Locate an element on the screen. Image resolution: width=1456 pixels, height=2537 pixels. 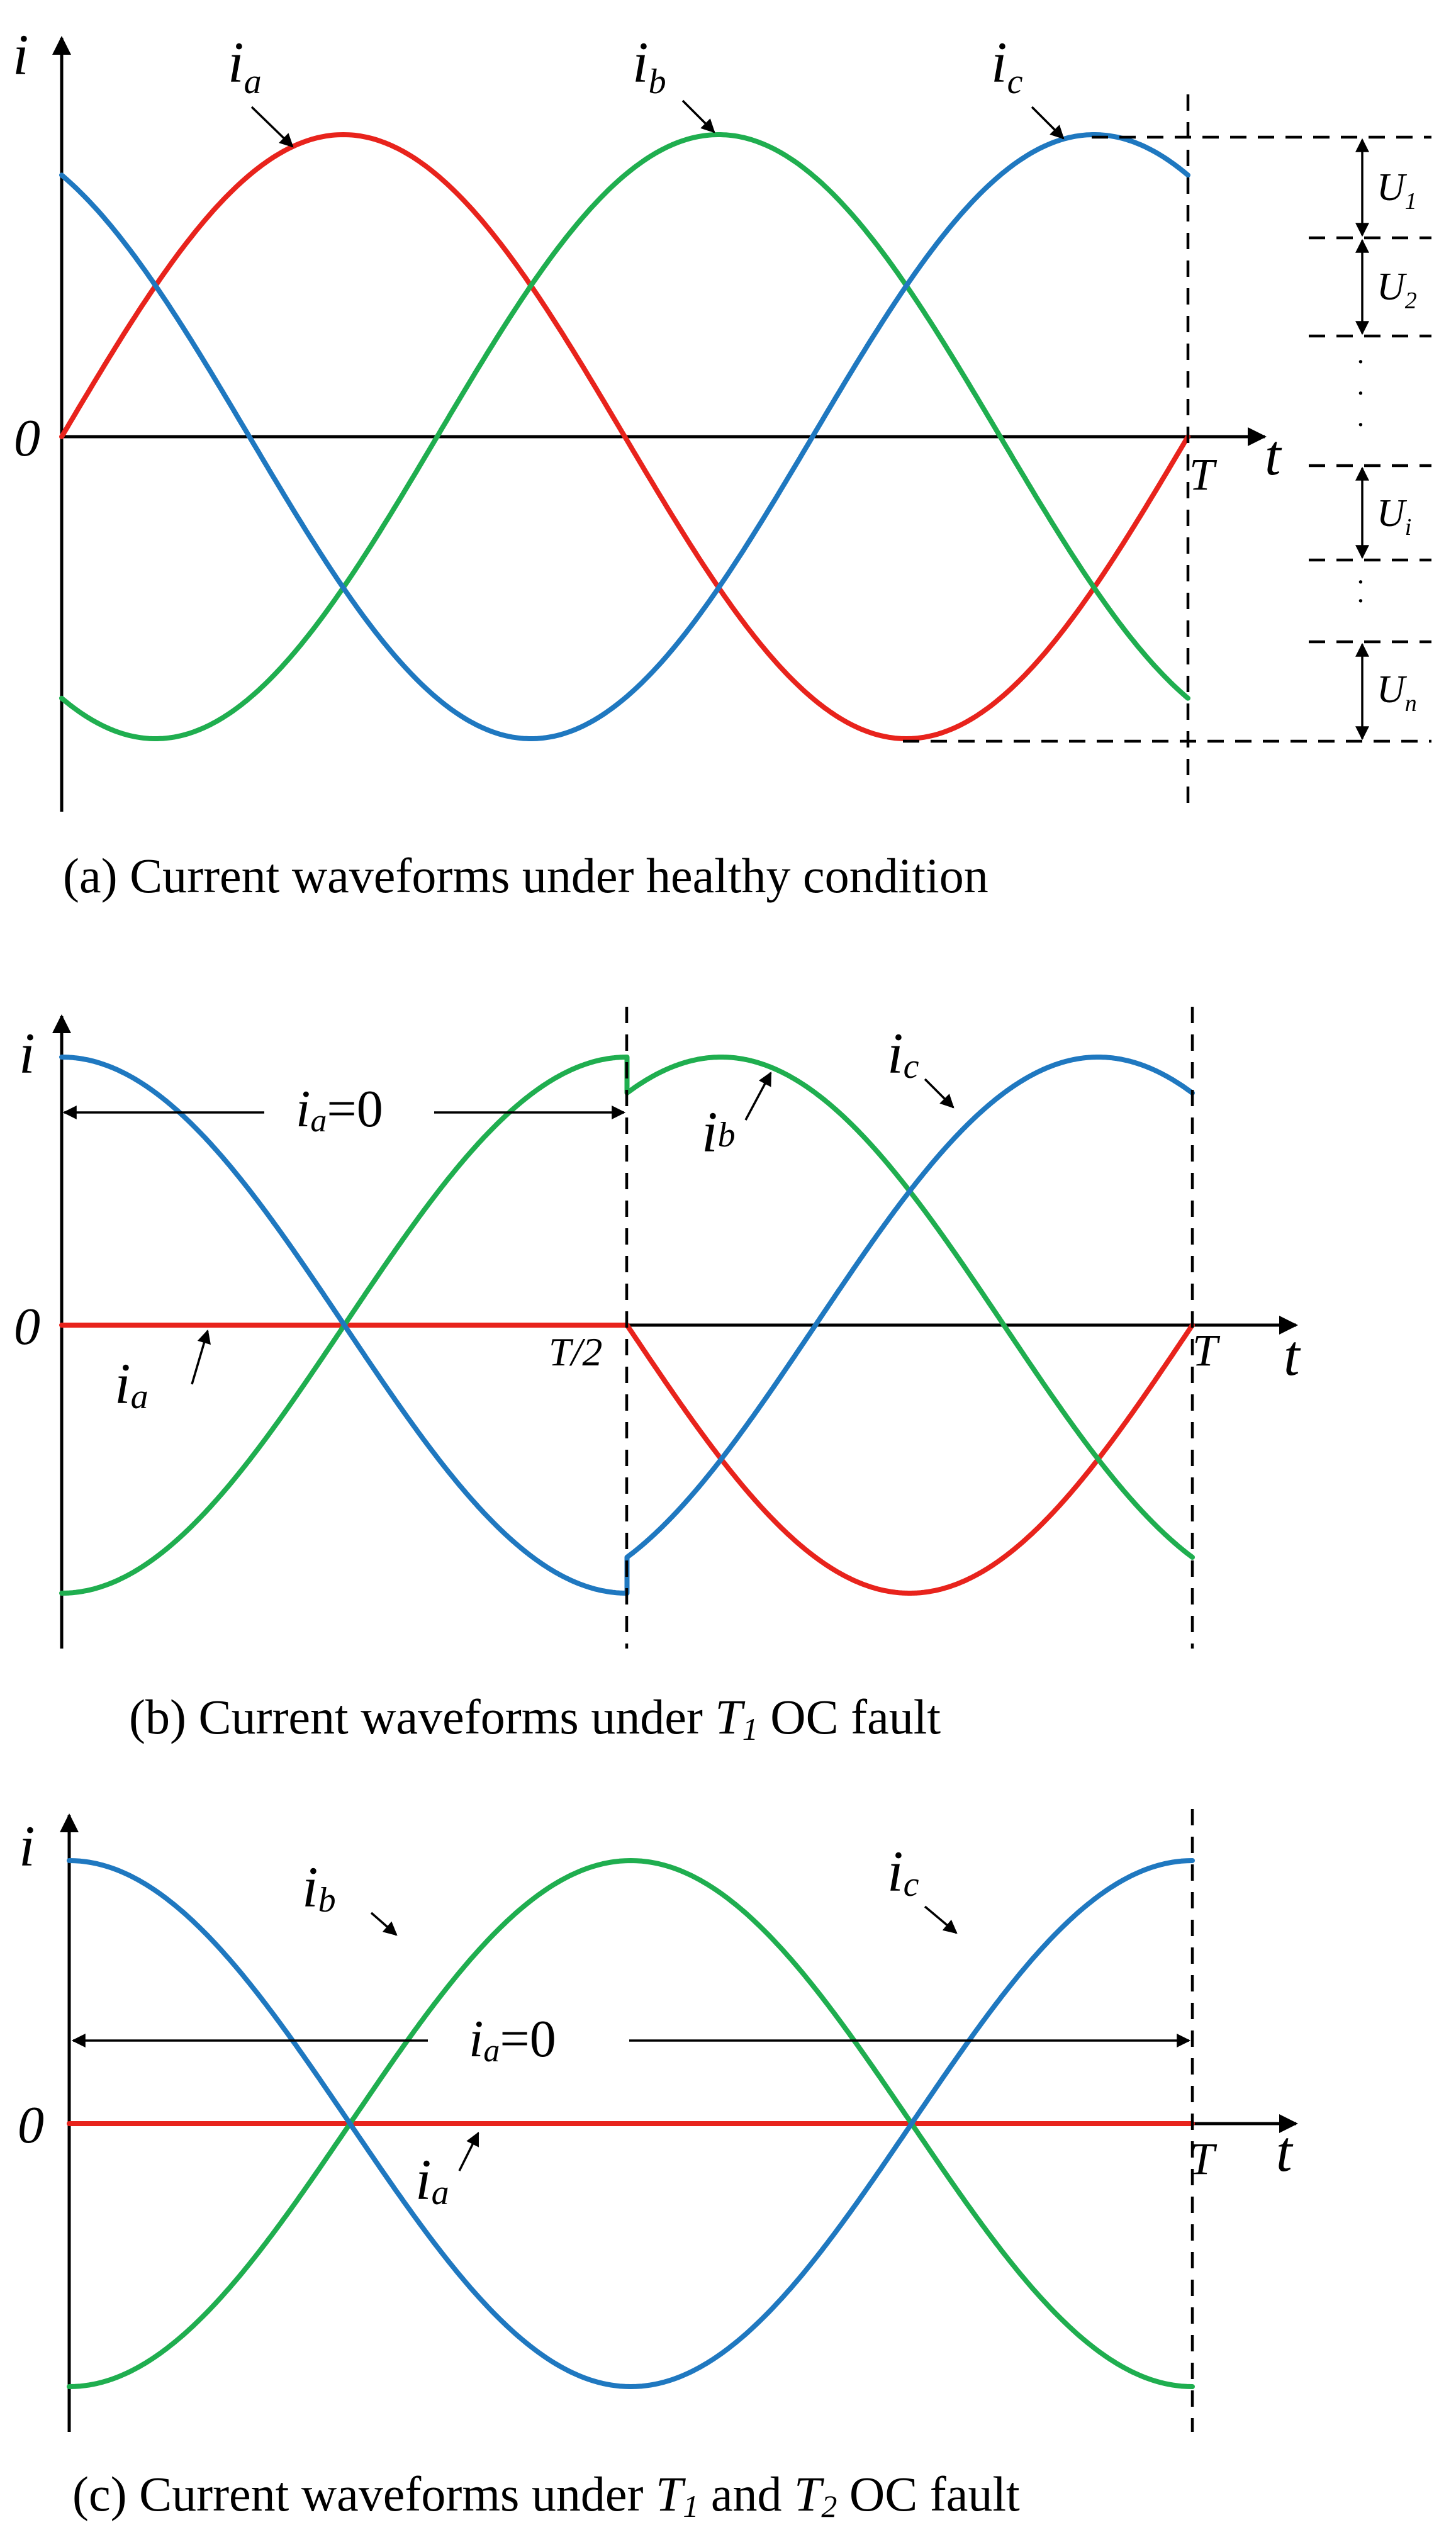
panel-c-xlabel: t is located at coordinates (1285, 2151).